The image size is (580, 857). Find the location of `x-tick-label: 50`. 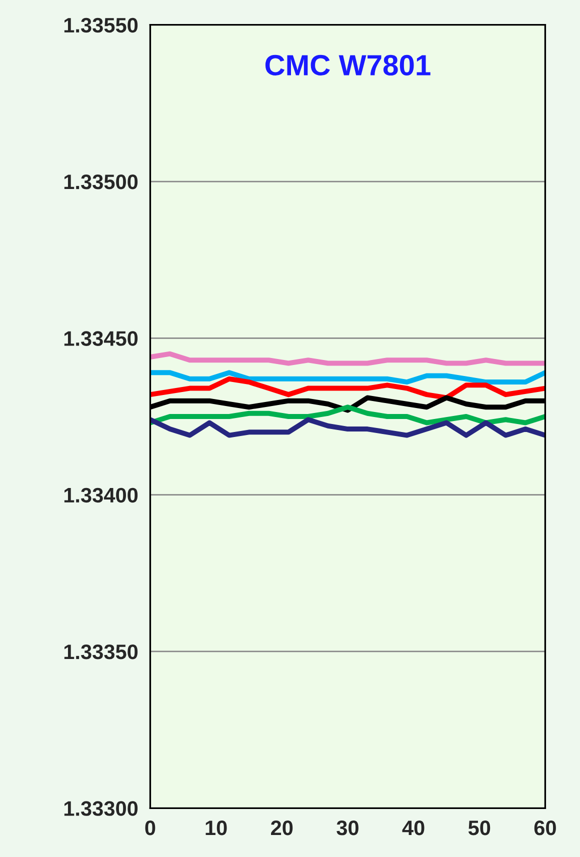

x-tick-label: 50 is located at coordinates (479, 828).